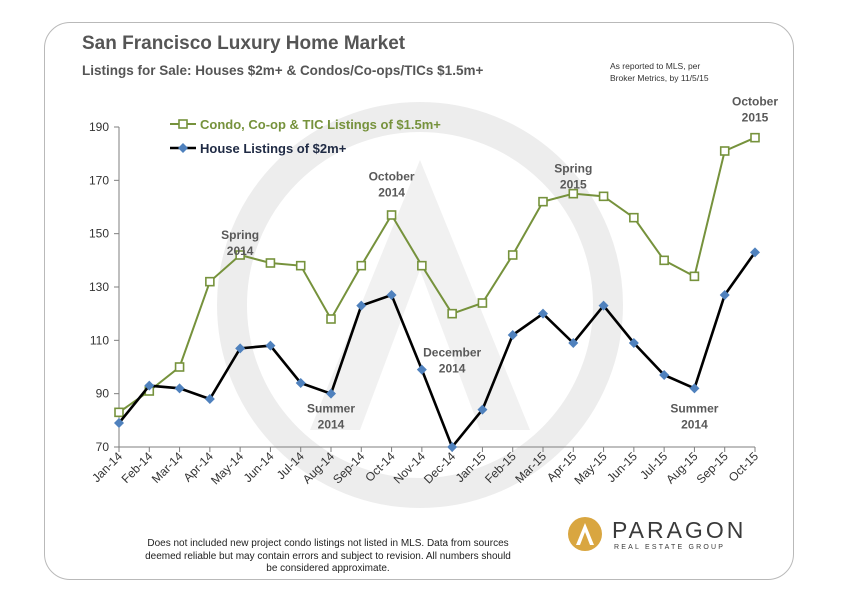 Image resolution: width=841 pixels, height=600 pixels. I want to click on logo-tagline: REAL ESTATE GROUP, so click(670, 547).